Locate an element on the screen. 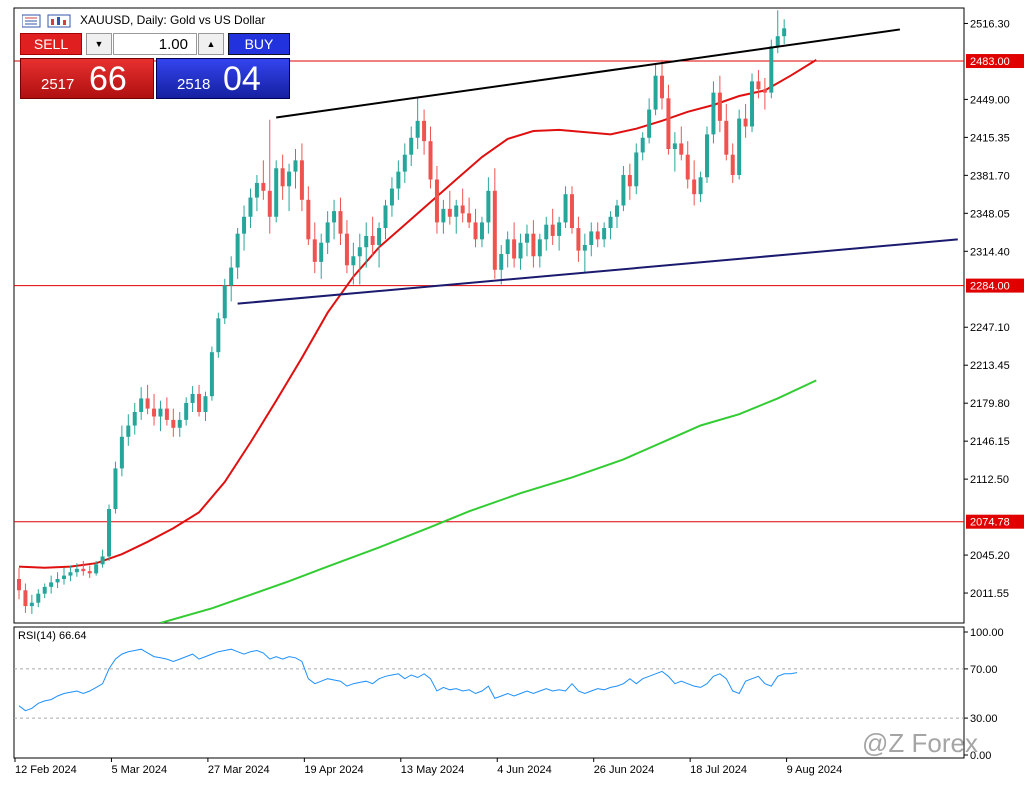 Image resolution: width=1030 pixels, height=786 pixels. lower-channel-trendline is located at coordinates (597, 271).